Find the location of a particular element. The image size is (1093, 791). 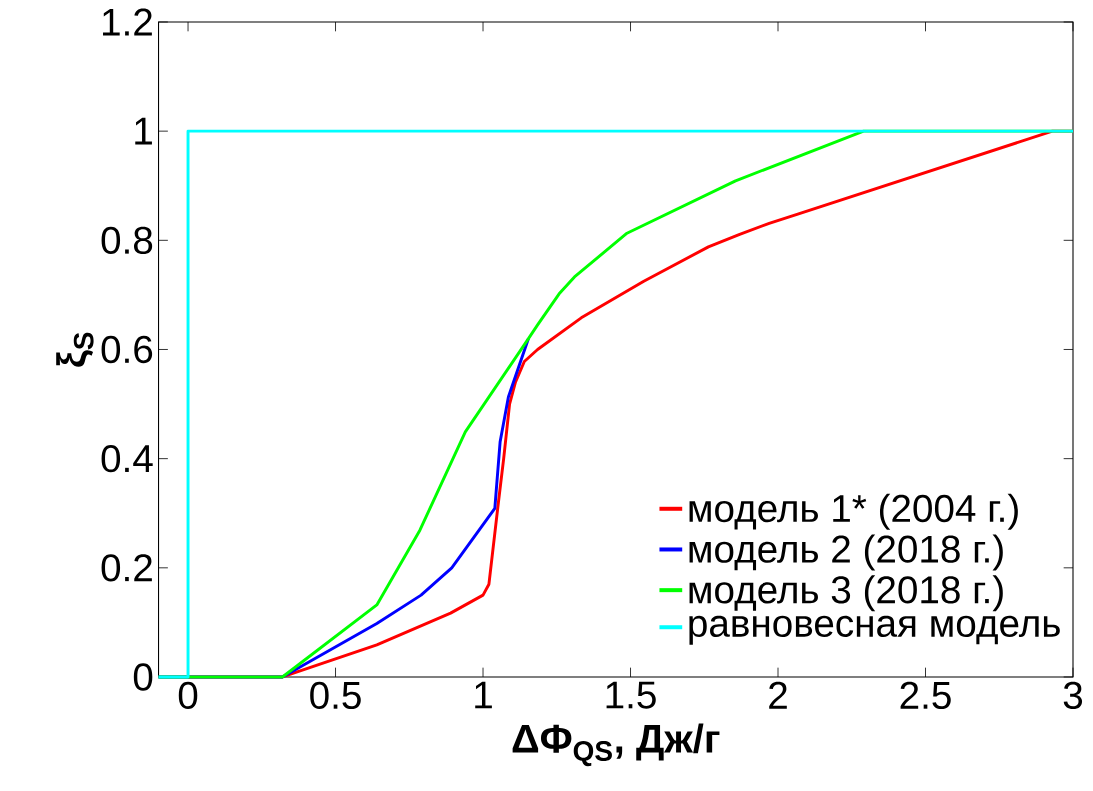

x-tick-label: 2.5 is located at coordinates (925, 695).